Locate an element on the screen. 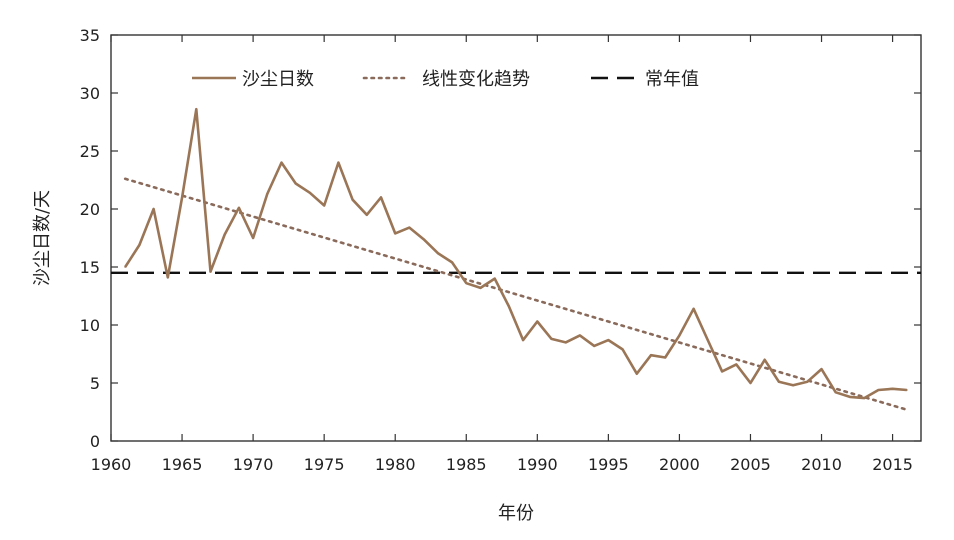 The width and height of the screenshot is (954, 540). y-tick-label: 20 is located at coordinates (90, 209).